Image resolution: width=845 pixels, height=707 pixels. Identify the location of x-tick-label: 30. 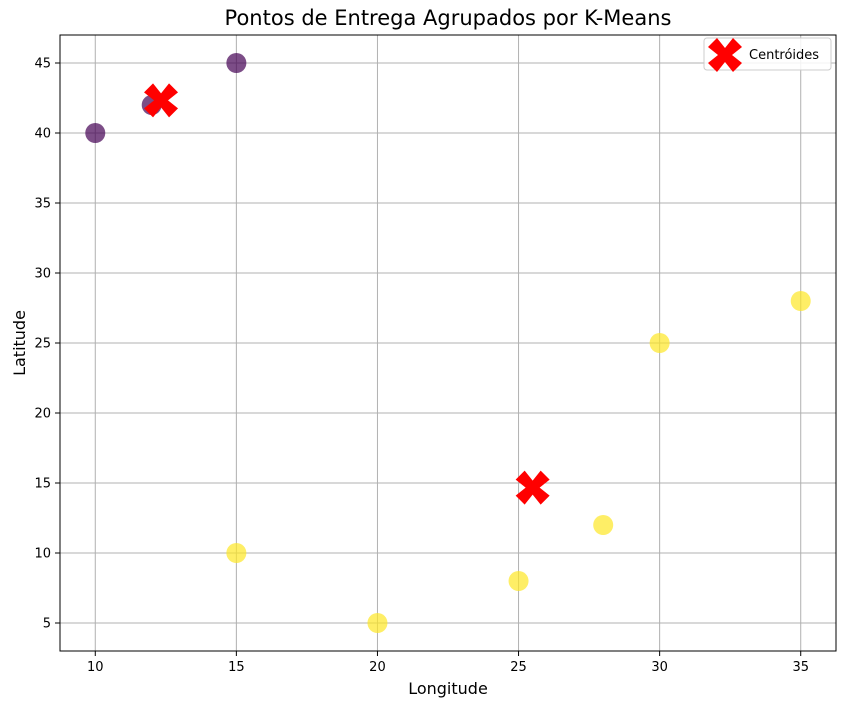
(659, 667).